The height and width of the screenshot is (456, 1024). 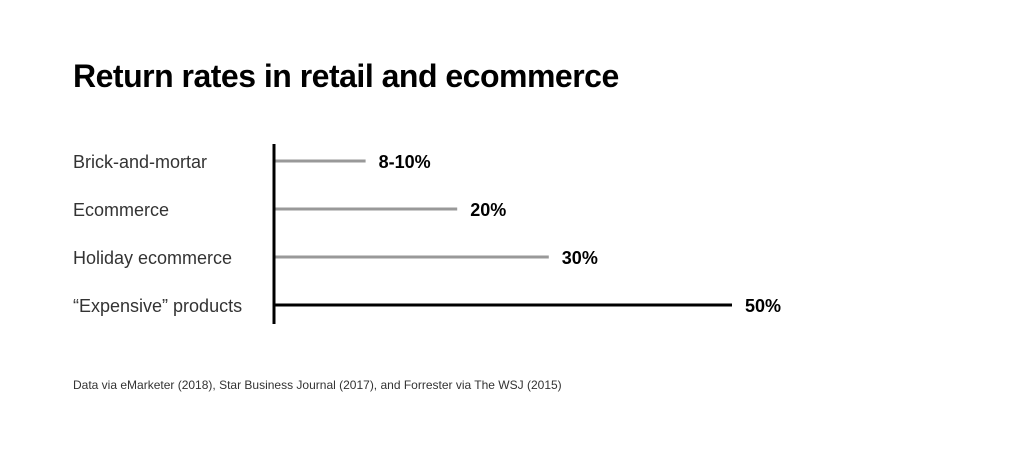 What do you see at coordinates (580, 258) in the screenshot?
I see `value-label: 30%` at bounding box center [580, 258].